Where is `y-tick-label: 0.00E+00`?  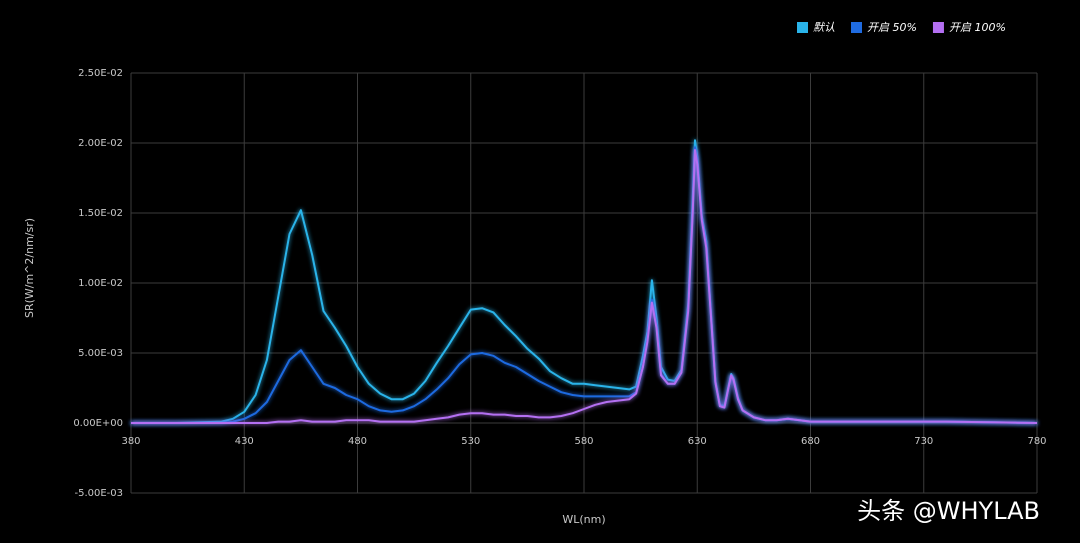 y-tick-label: 0.00E+00 is located at coordinates (98, 423).